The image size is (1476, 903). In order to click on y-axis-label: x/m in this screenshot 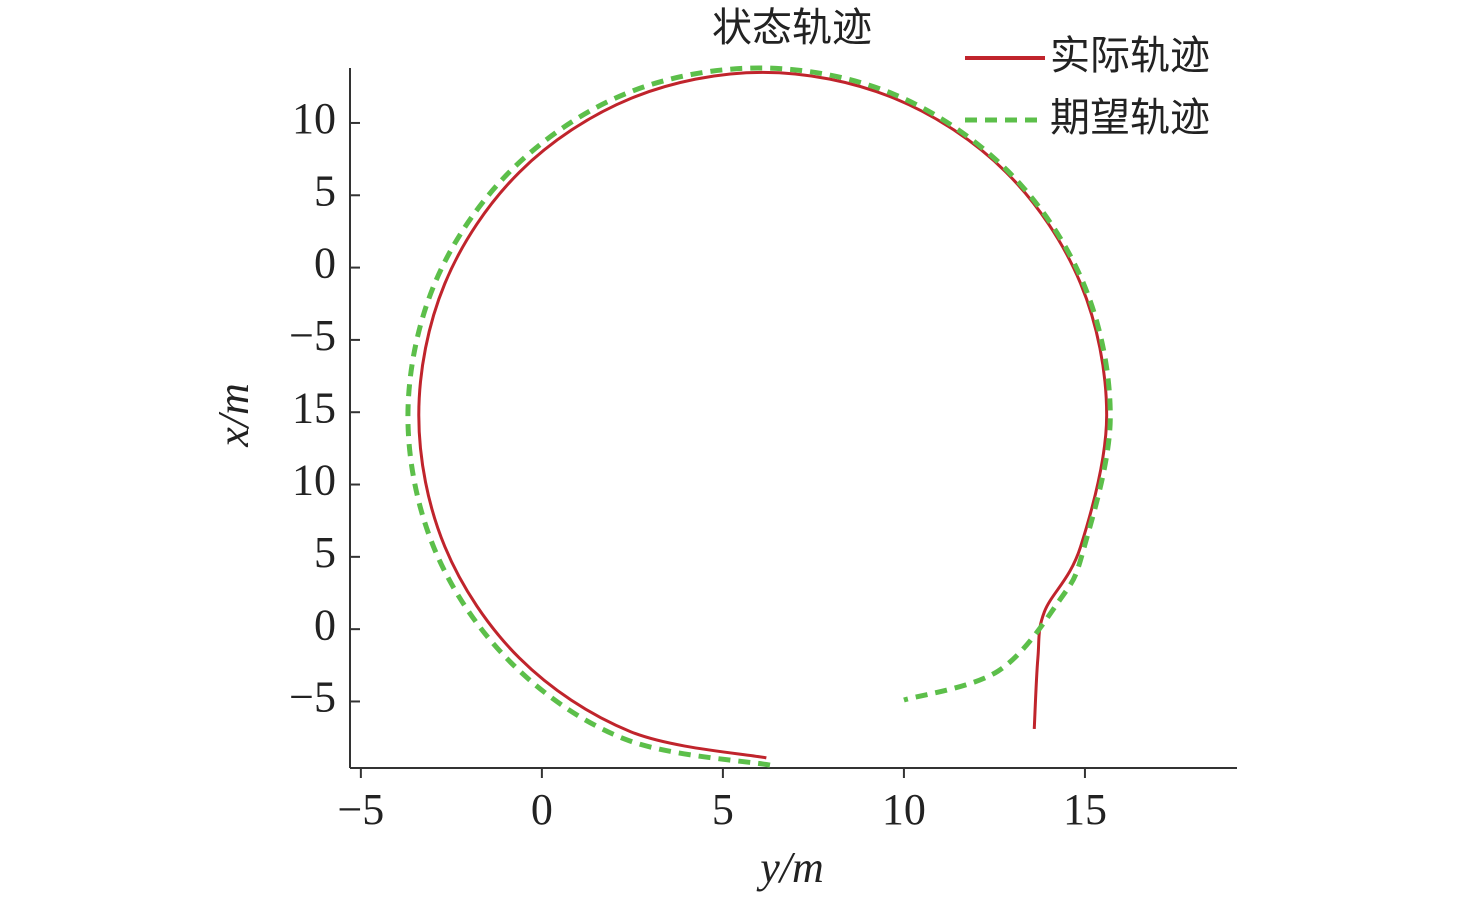, I will do `click(233, 415)`.